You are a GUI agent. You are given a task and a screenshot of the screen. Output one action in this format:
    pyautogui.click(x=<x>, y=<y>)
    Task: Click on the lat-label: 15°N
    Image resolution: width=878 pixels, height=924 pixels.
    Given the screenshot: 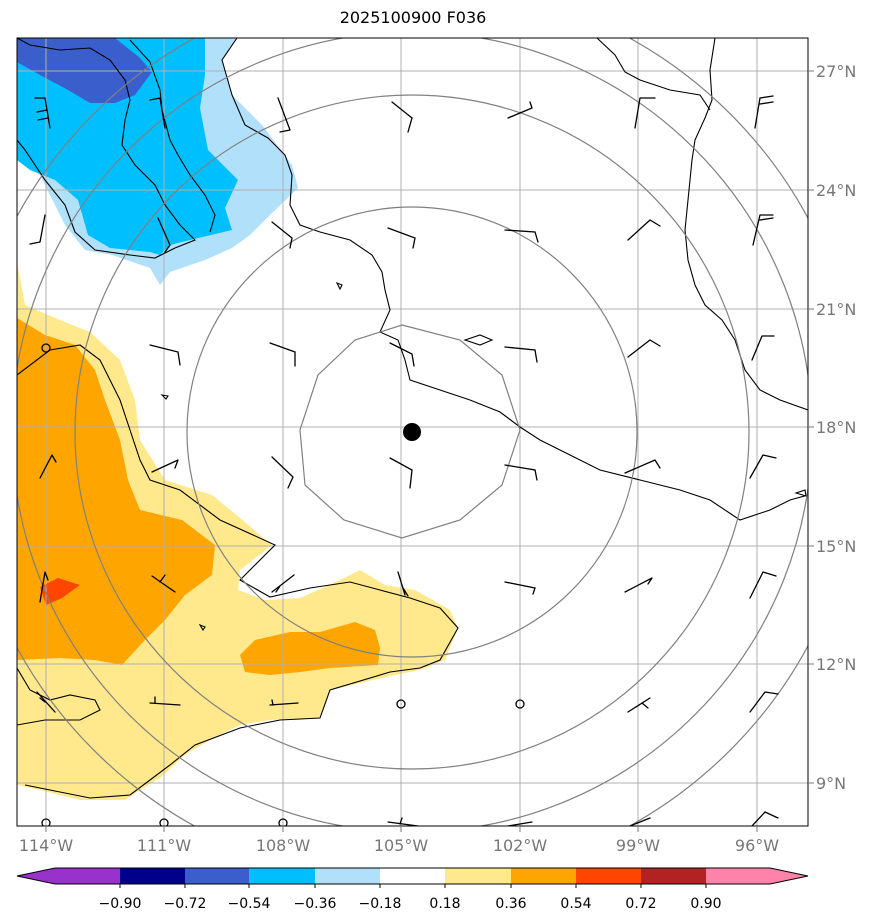 What is the action you would take?
    pyautogui.click(x=836, y=546)
    